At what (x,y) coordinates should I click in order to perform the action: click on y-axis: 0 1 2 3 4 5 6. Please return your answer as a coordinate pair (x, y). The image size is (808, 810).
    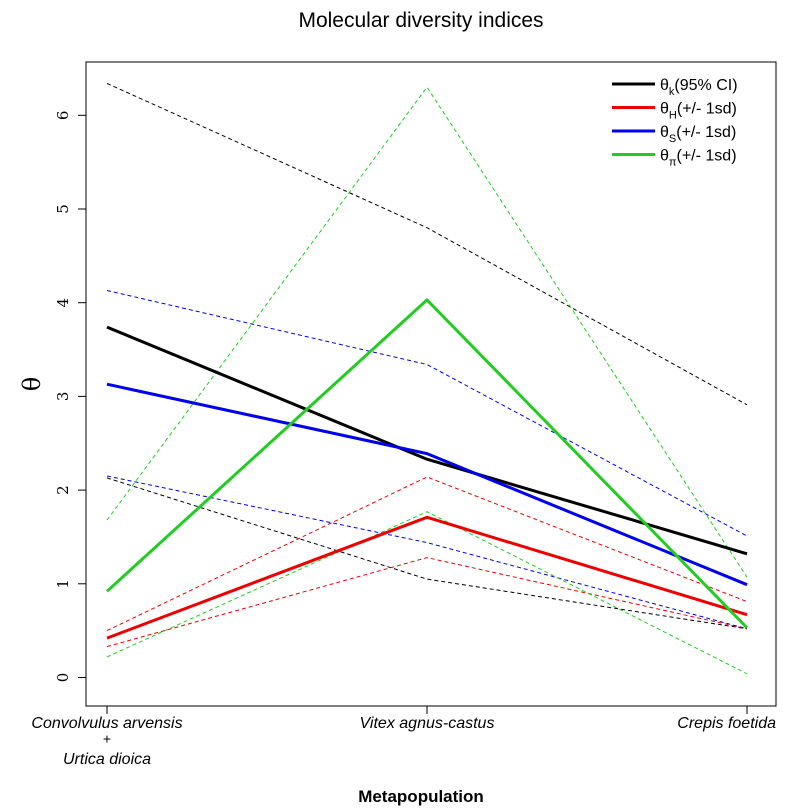
    Looking at the image, I should click on (70, 397).